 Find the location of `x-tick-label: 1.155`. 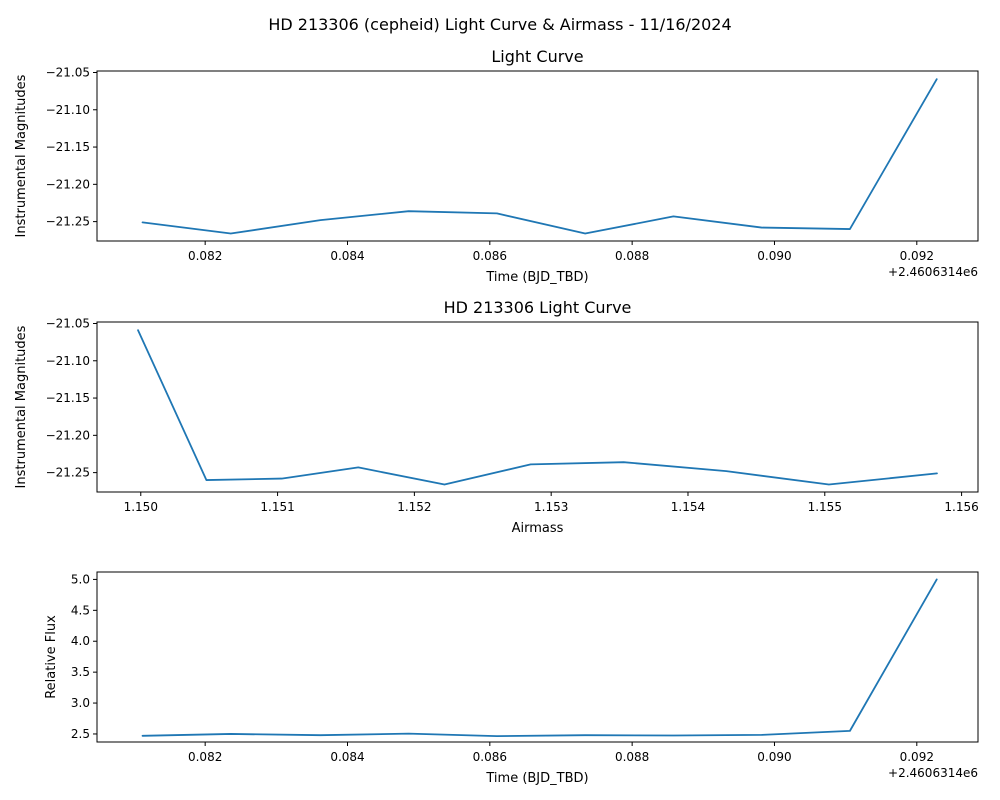

x-tick-label: 1.155 is located at coordinates (825, 507).